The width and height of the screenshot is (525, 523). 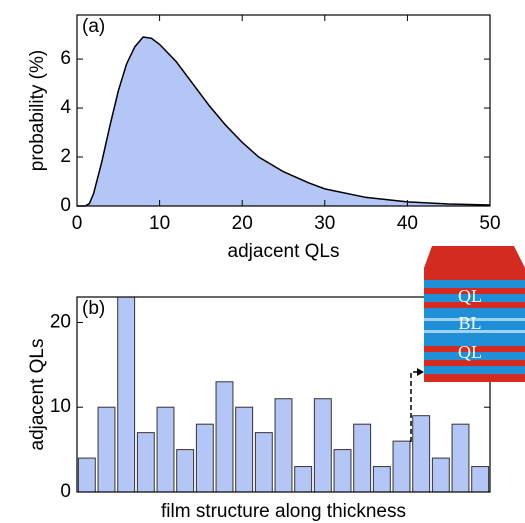 What do you see at coordinates (283, 511) in the screenshot?
I see `x-axis-label: film structure along thickness` at bounding box center [283, 511].